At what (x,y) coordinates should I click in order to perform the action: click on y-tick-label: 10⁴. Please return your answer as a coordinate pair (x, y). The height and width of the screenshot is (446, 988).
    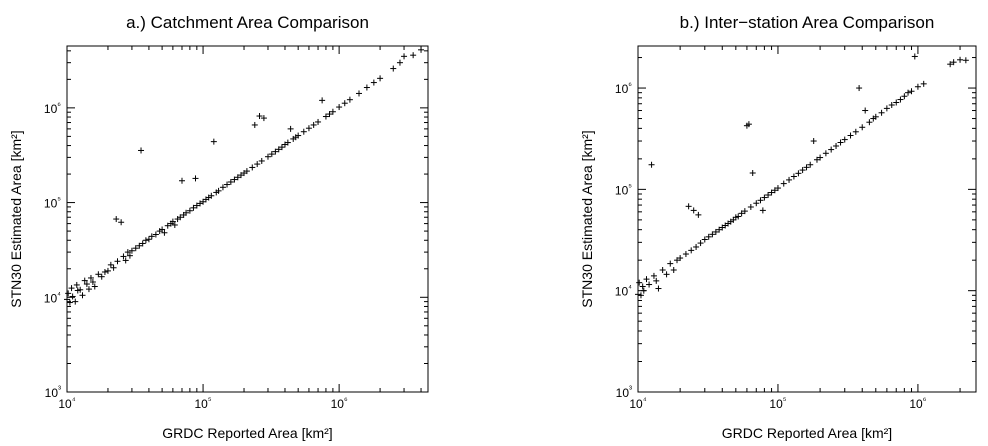
    Looking at the image, I should click on (623, 291).